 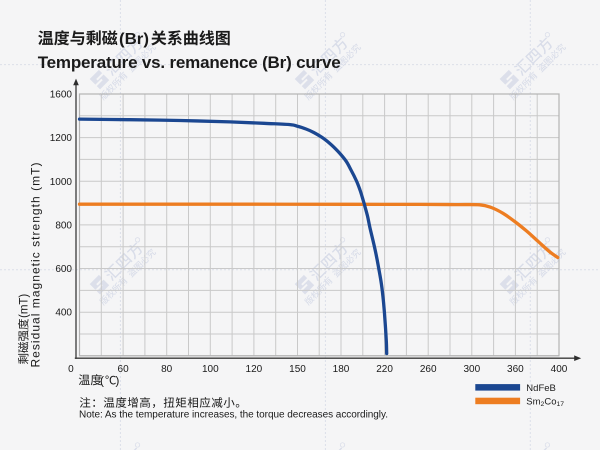 What do you see at coordinates (61, 138) in the screenshot?
I see `svg-text: 1200` at bounding box center [61, 138].